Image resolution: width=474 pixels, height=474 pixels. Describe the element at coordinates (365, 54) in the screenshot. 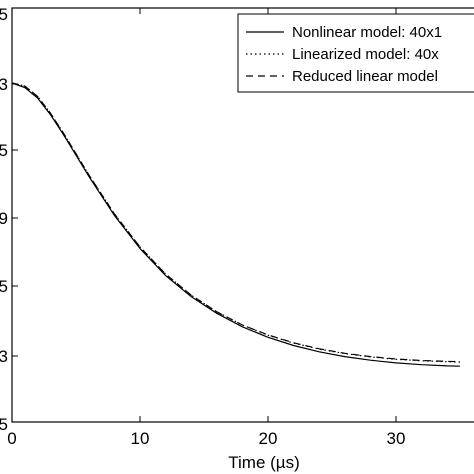

I see `legend-label: Linearized model: 40x` at that location.